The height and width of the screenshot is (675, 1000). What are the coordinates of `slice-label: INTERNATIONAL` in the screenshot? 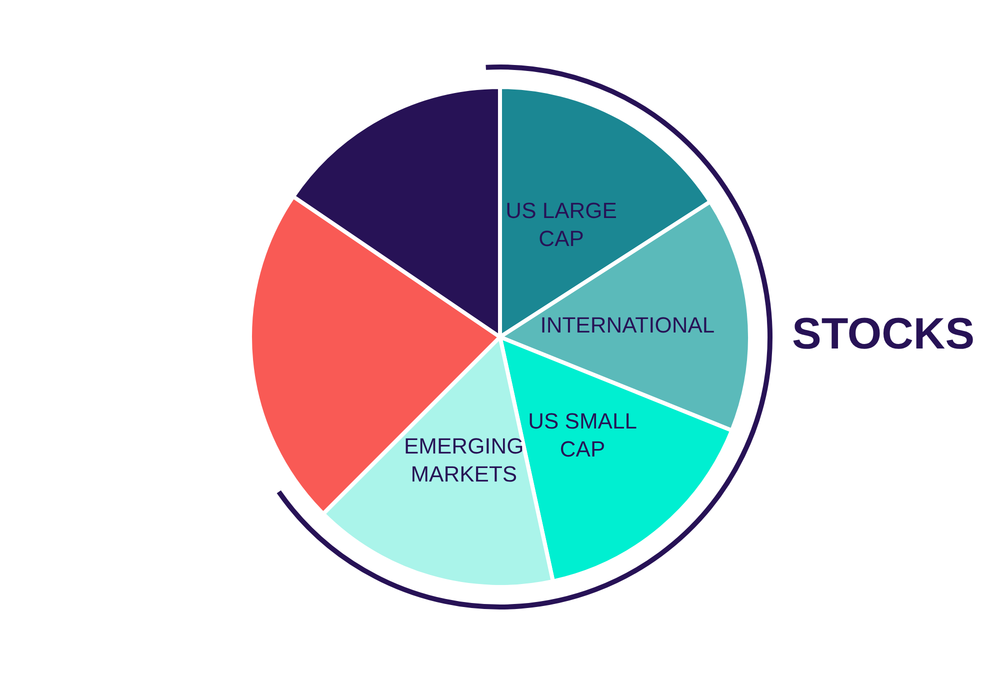 It's located at (627, 325).